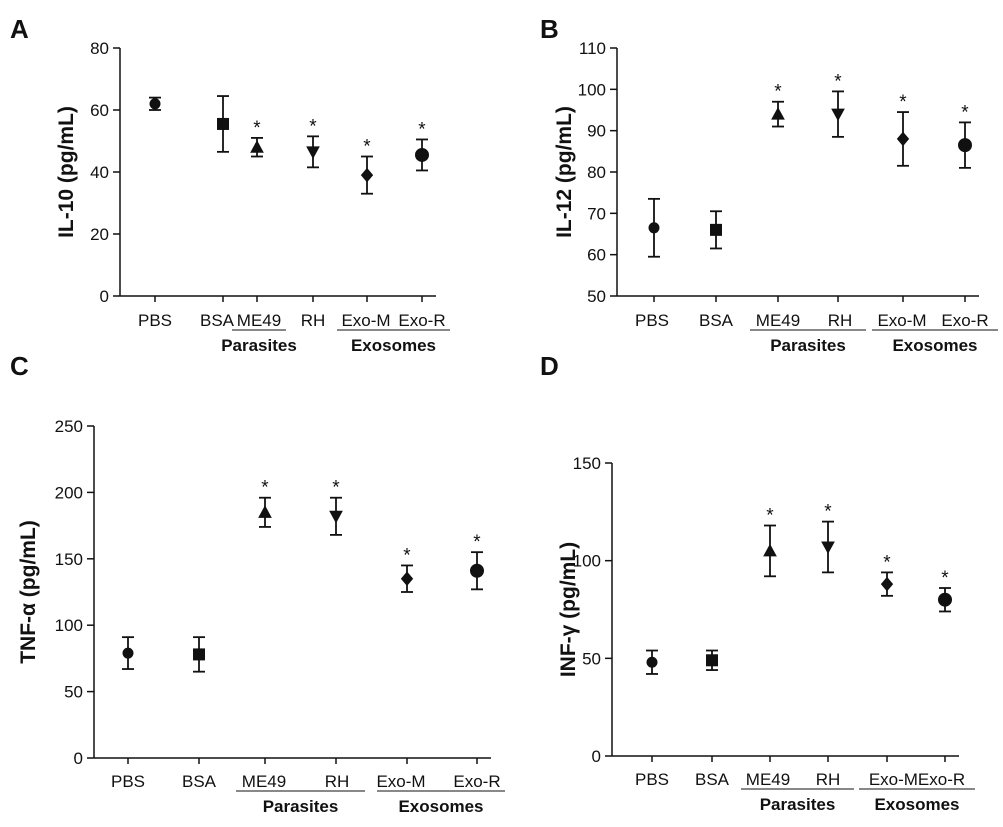 The width and height of the screenshot is (1003, 827). I want to click on panel-label: D, so click(549, 366).